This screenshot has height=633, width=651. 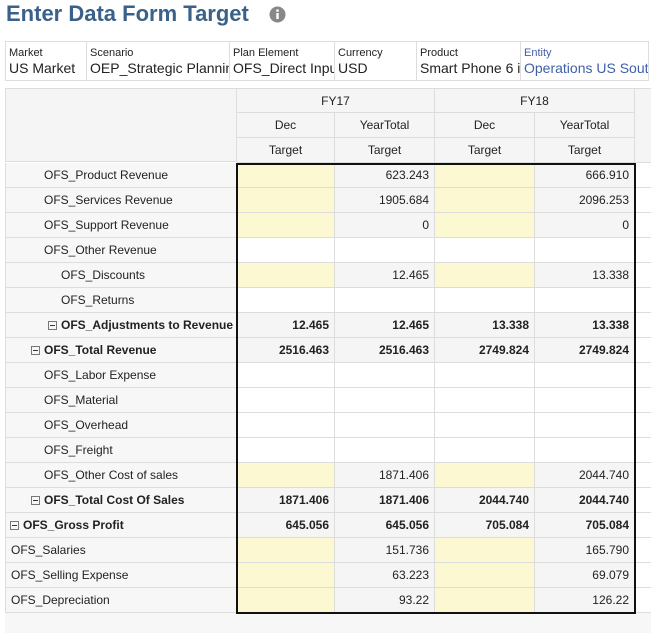 I want to click on data-cell: 165.790, so click(x=585, y=550).